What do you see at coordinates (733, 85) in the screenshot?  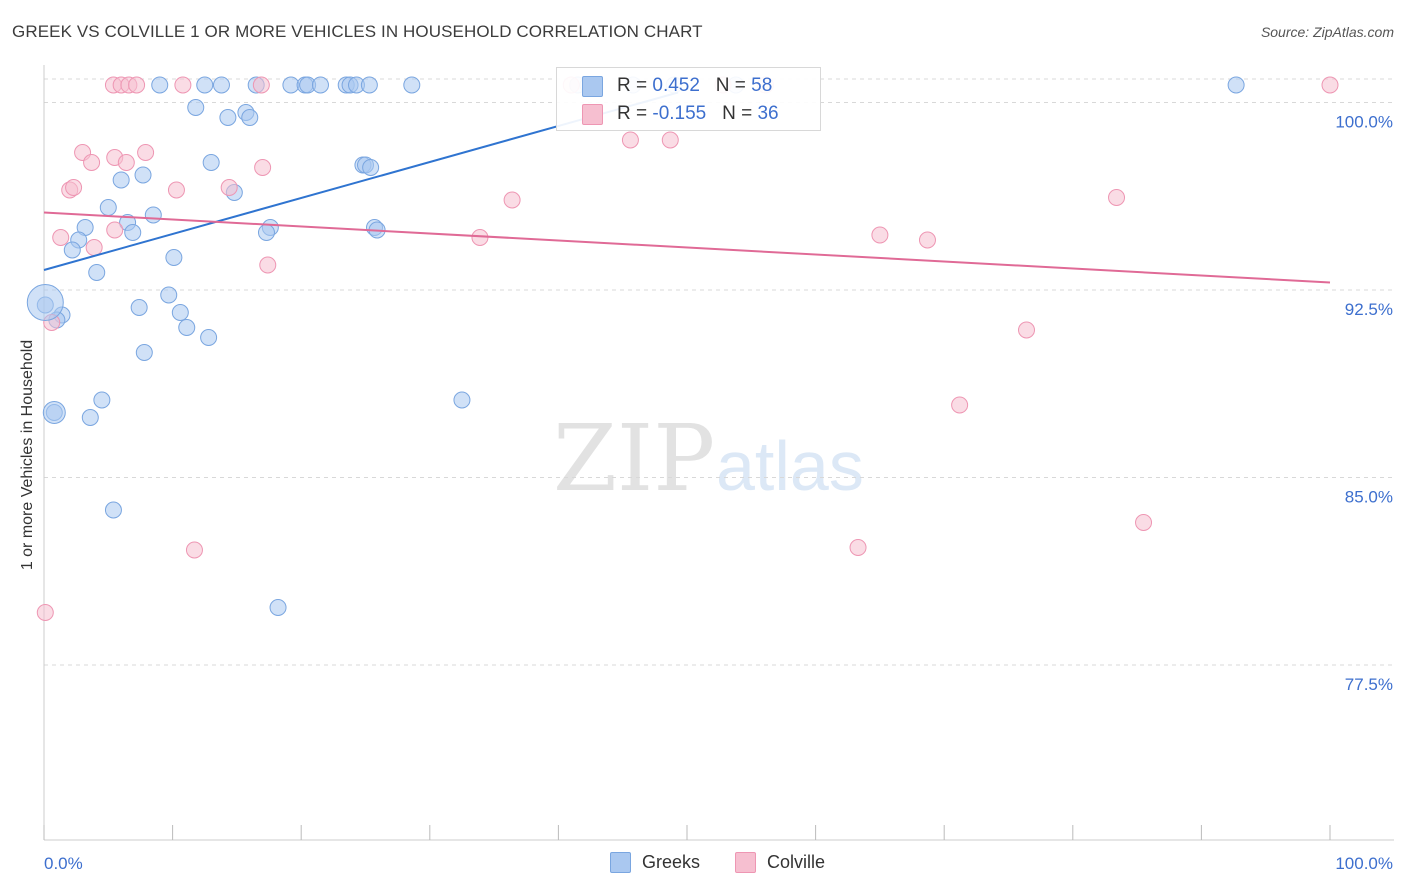 I see `greeks-n-label: N =` at bounding box center [733, 85].